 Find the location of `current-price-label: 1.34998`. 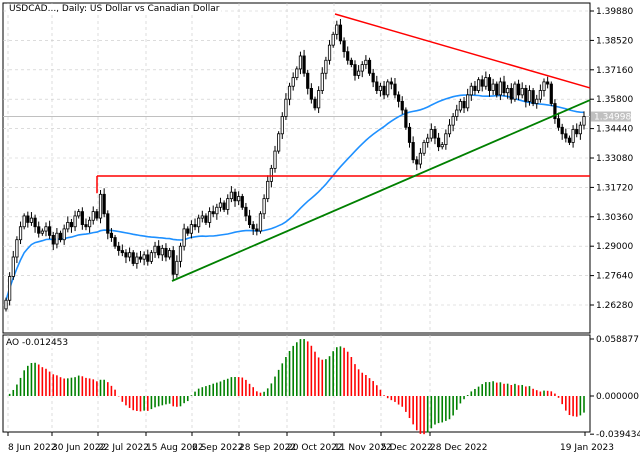

current-price-label: 1.34998 is located at coordinates (612, 118).